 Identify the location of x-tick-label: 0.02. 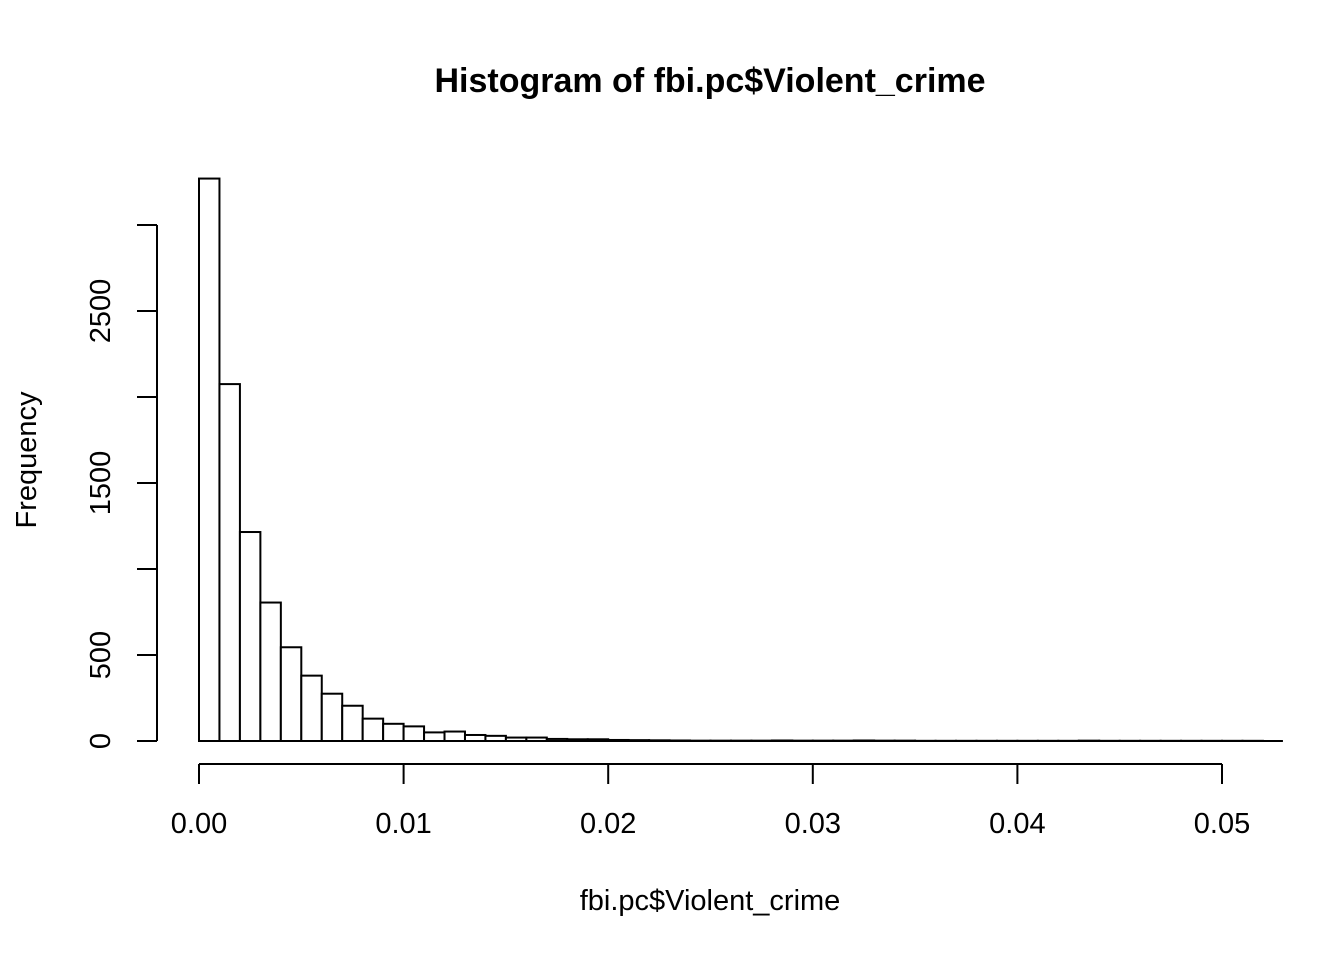
(608, 824).